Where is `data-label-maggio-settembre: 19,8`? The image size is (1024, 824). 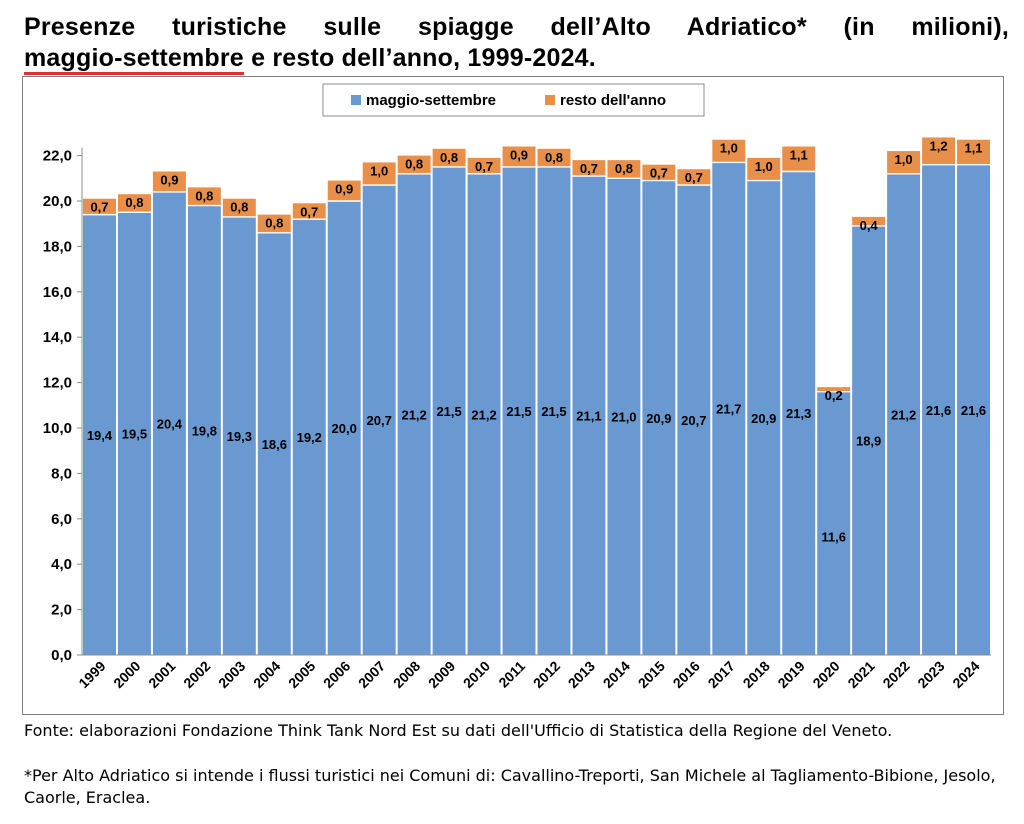 data-label-maggio-settembre: 19,8 is located at coordinates (204, 430).